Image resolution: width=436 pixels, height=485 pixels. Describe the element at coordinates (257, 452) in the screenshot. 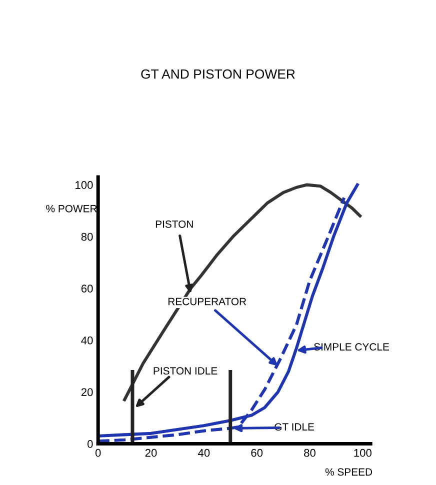

I see `x-tick-label: 60` at that location.